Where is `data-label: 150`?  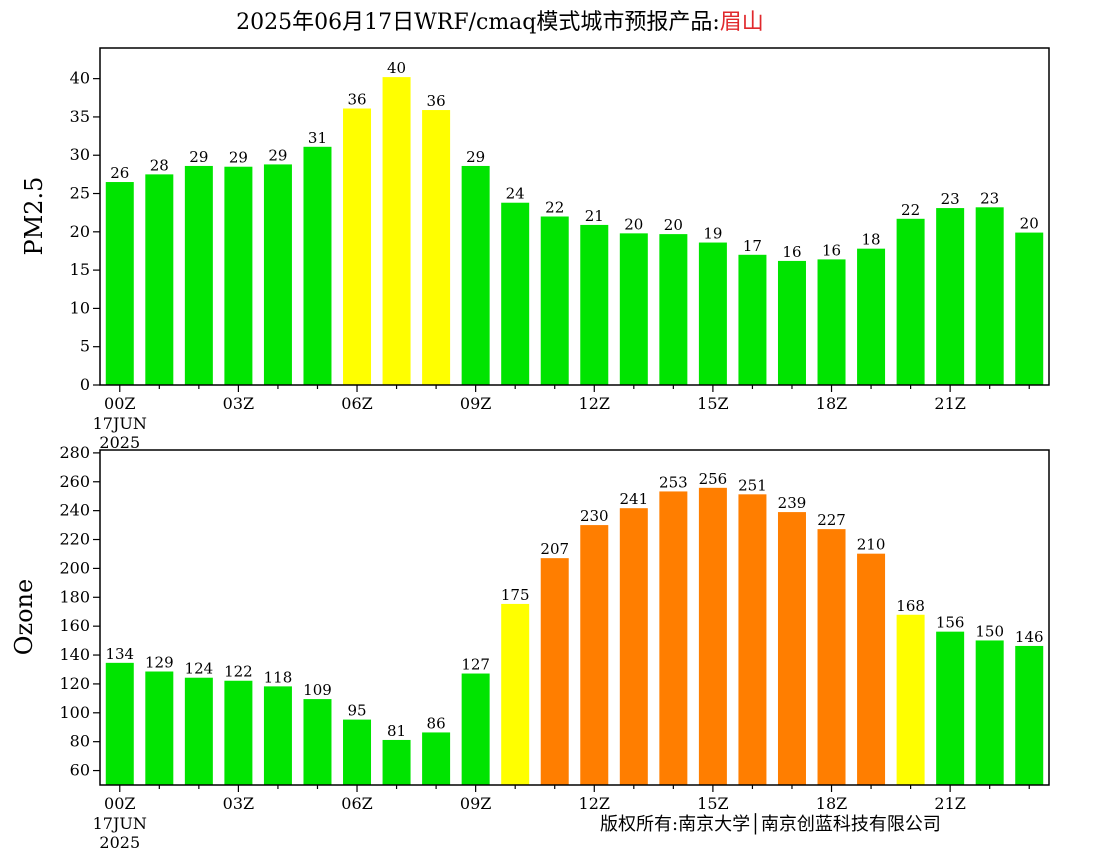
data-label: 150 is located at coordinates (989, 631).